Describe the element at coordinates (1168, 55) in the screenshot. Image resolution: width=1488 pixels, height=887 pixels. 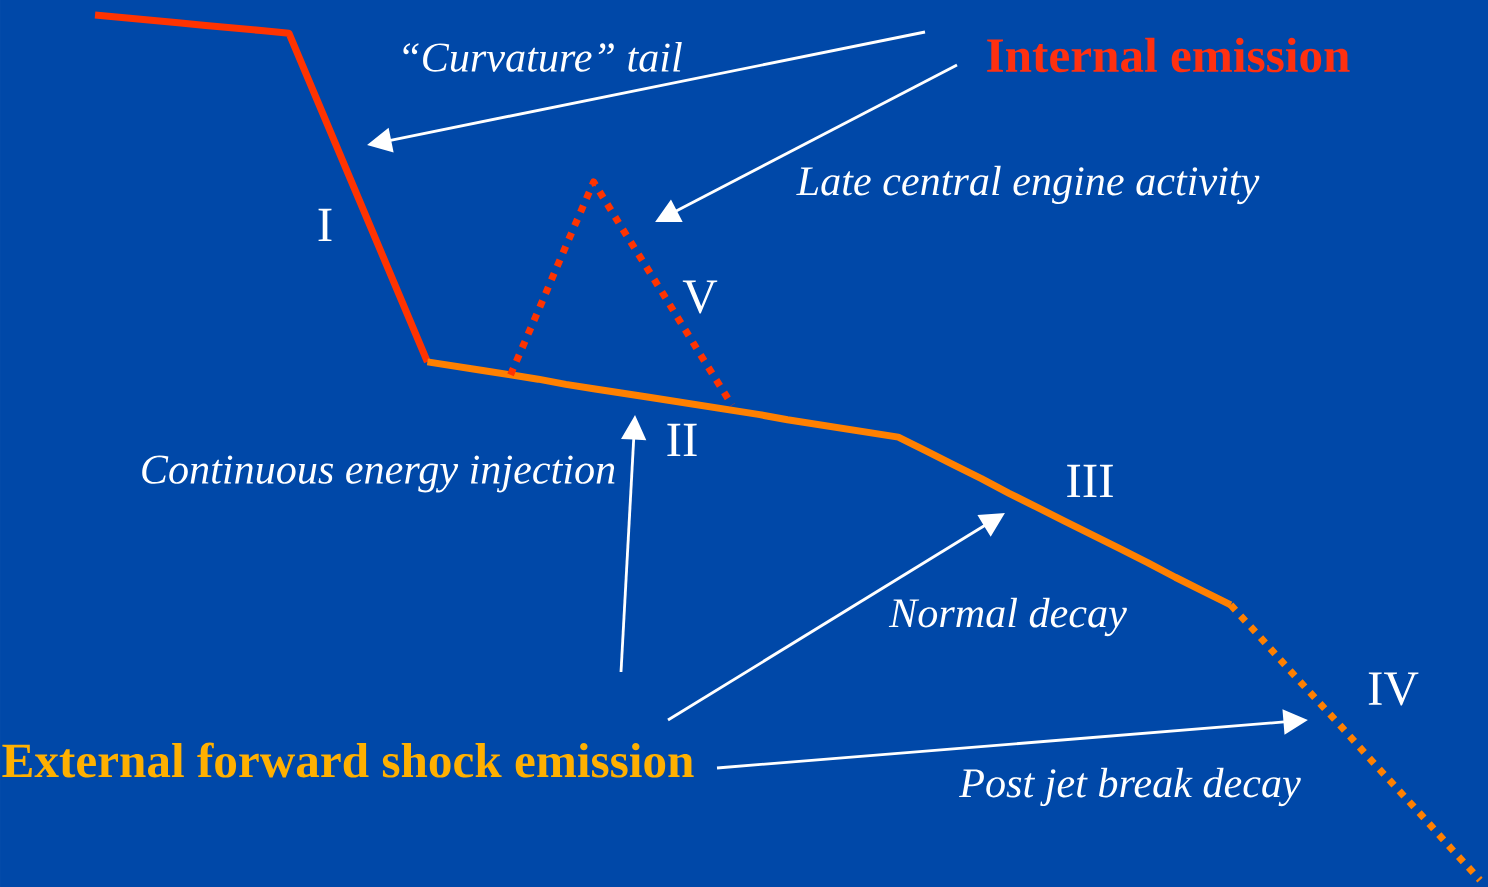
I see `annotation: Internal emission` at that location.